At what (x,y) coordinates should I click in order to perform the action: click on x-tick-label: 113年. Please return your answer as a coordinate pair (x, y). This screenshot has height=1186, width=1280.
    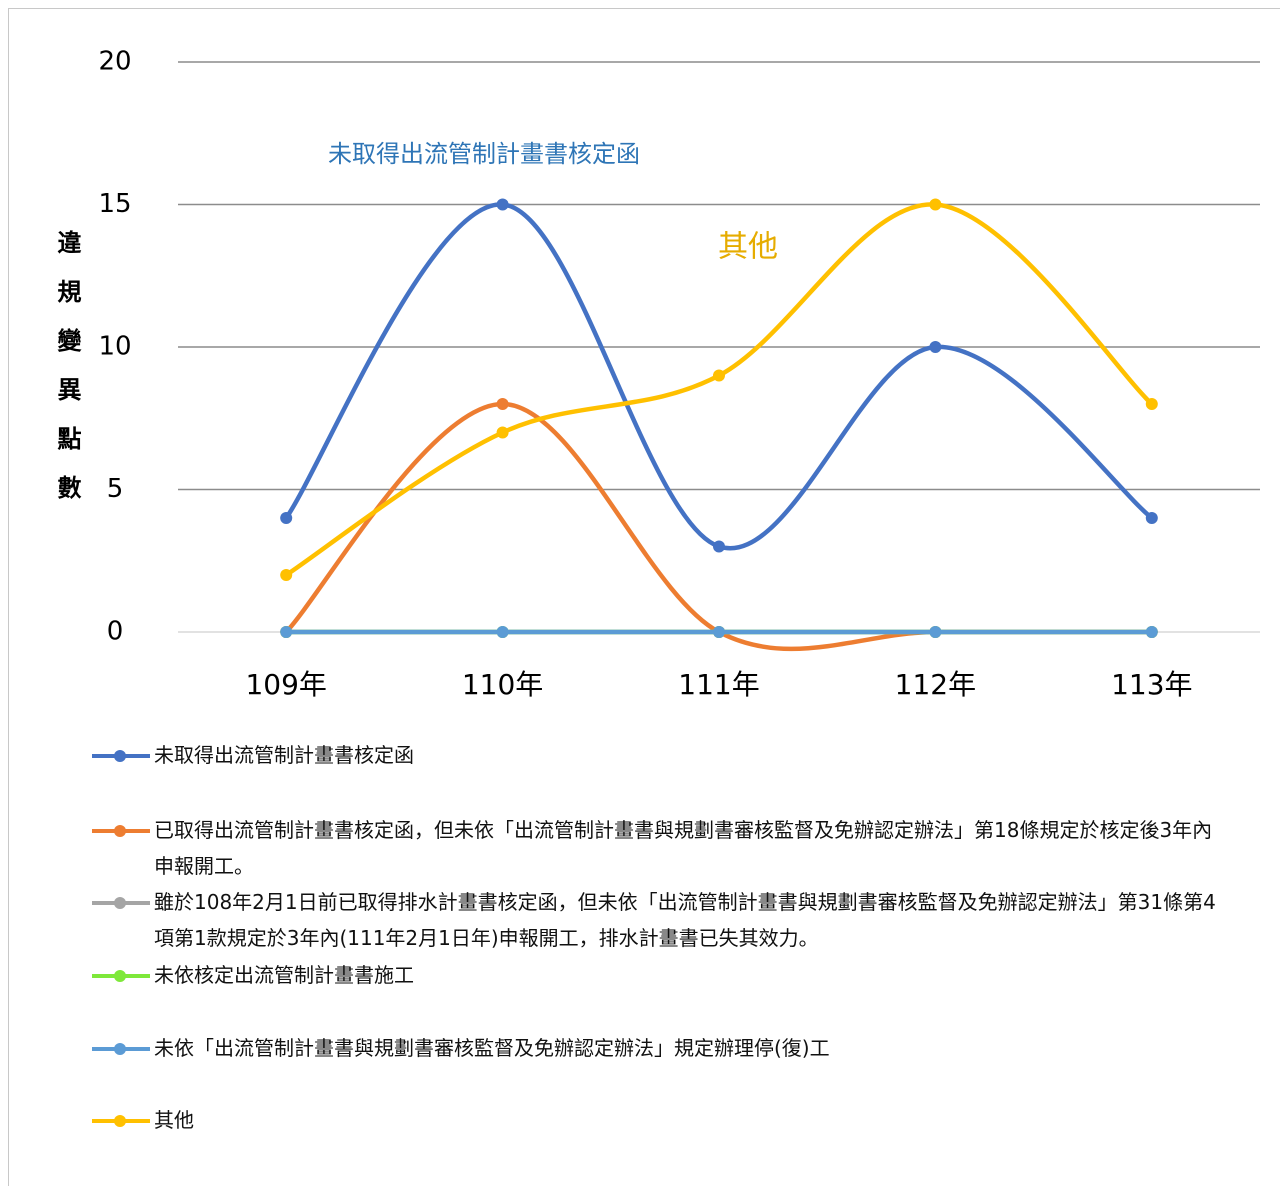
    Looking at the image, I should click on (1151, 684).